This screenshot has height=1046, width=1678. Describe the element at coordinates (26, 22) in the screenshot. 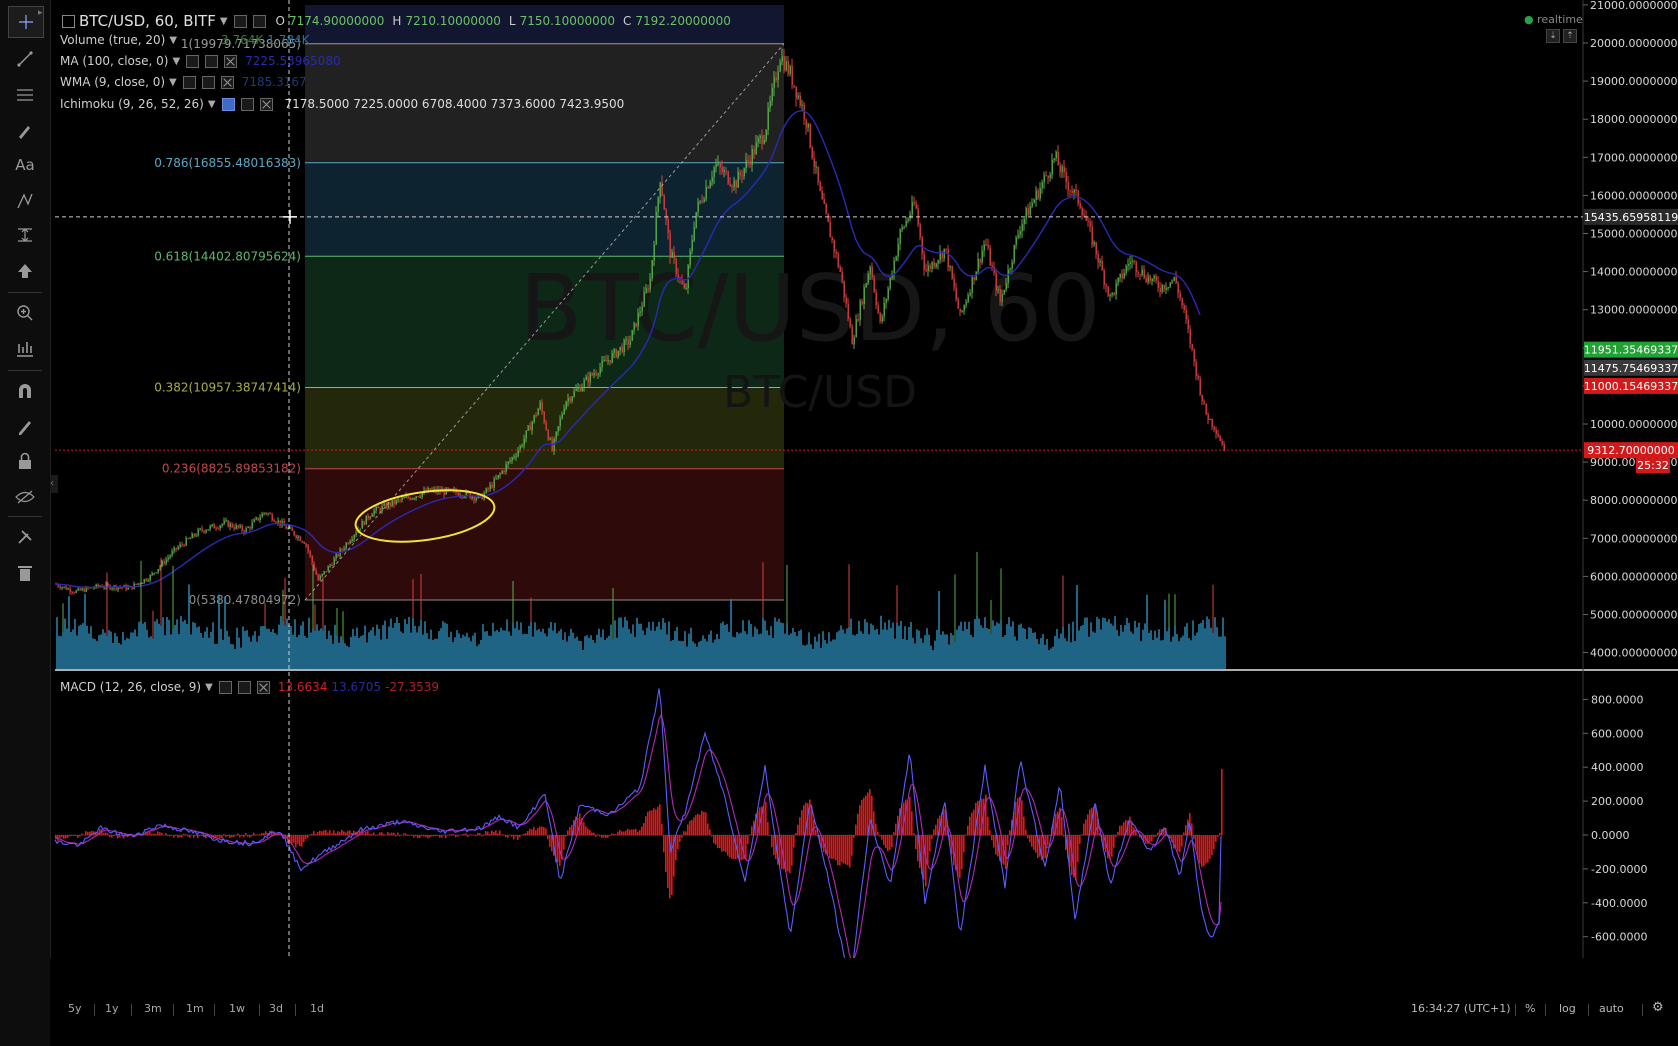

I see `crosshair-tool-icon` at that location.